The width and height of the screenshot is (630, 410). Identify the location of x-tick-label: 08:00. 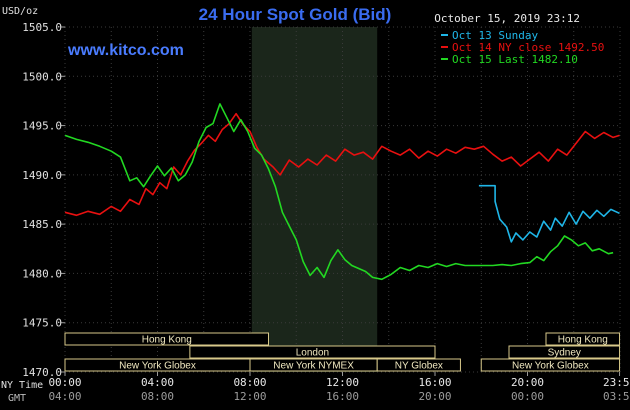
(249, 382).